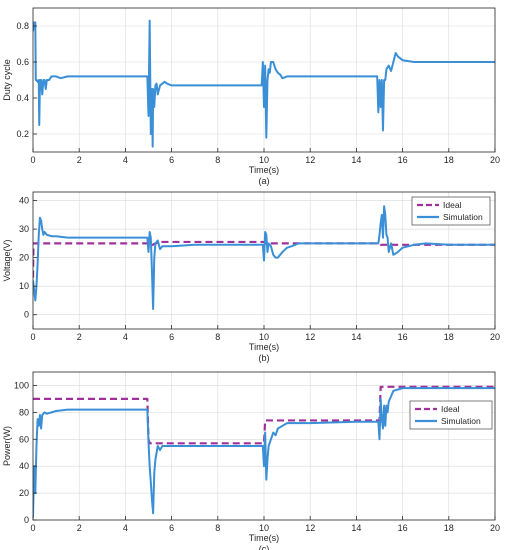 The width and height of the screenshot is (505, 550). I want to click on panel-c-caption: (c), so click(264, 547).